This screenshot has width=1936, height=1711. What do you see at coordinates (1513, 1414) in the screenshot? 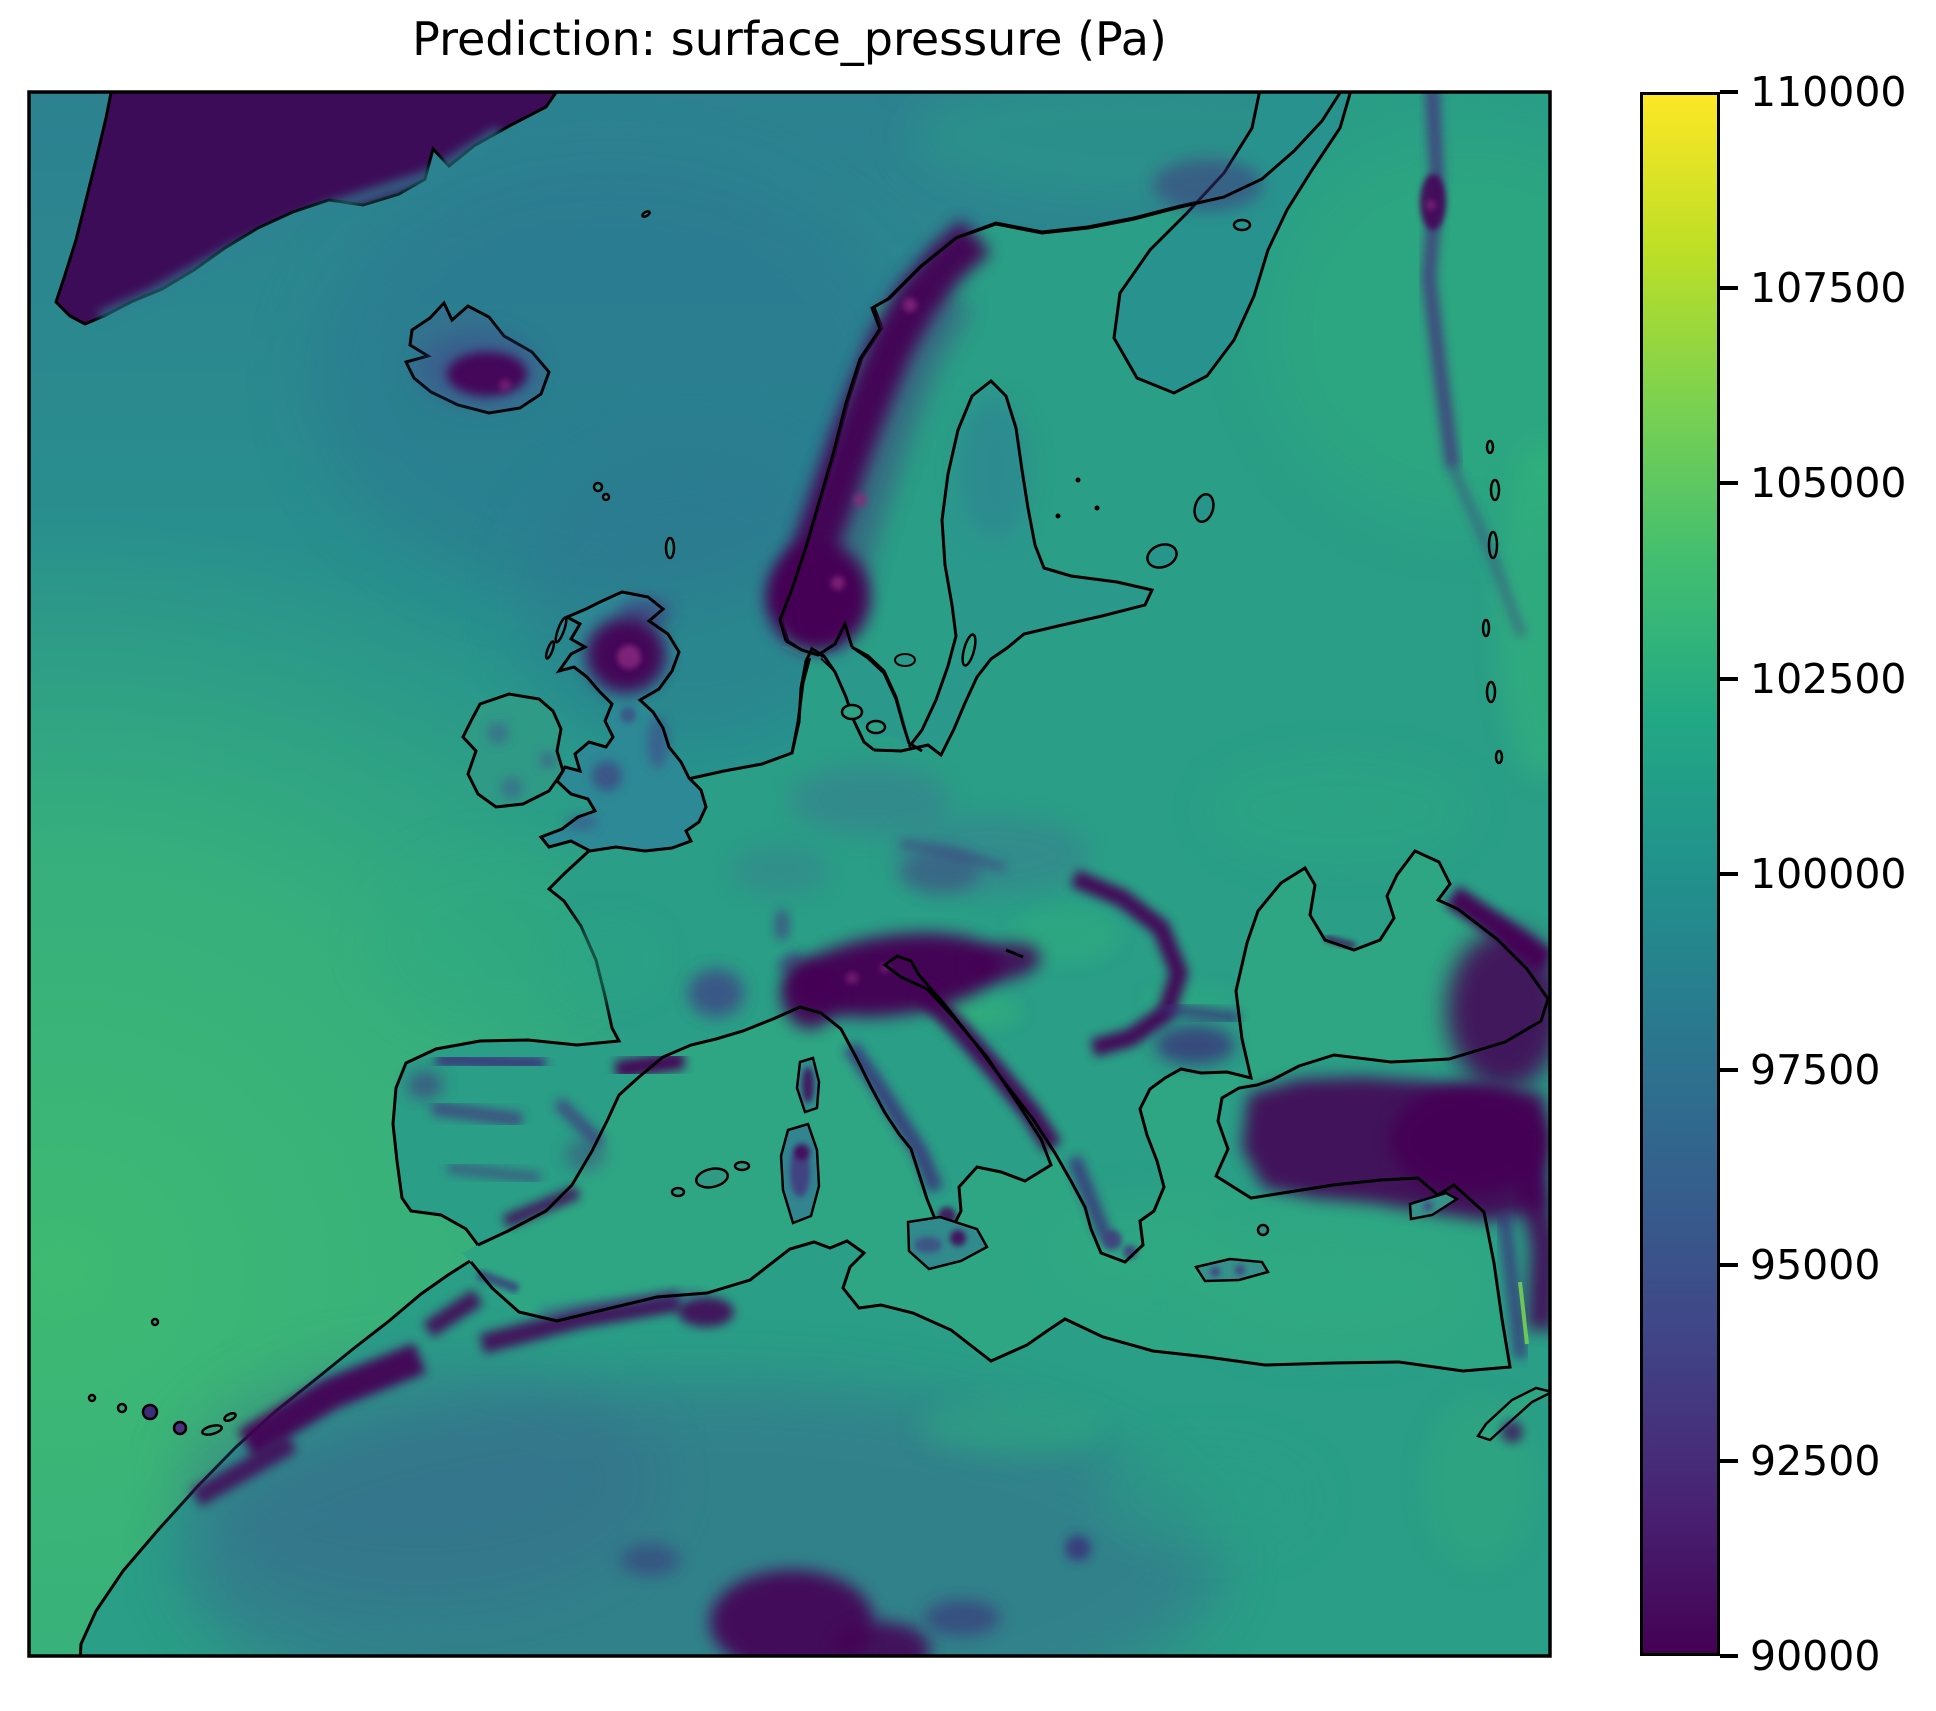
I see `gulf-of-suez` at bounding box center [1513, 1414].